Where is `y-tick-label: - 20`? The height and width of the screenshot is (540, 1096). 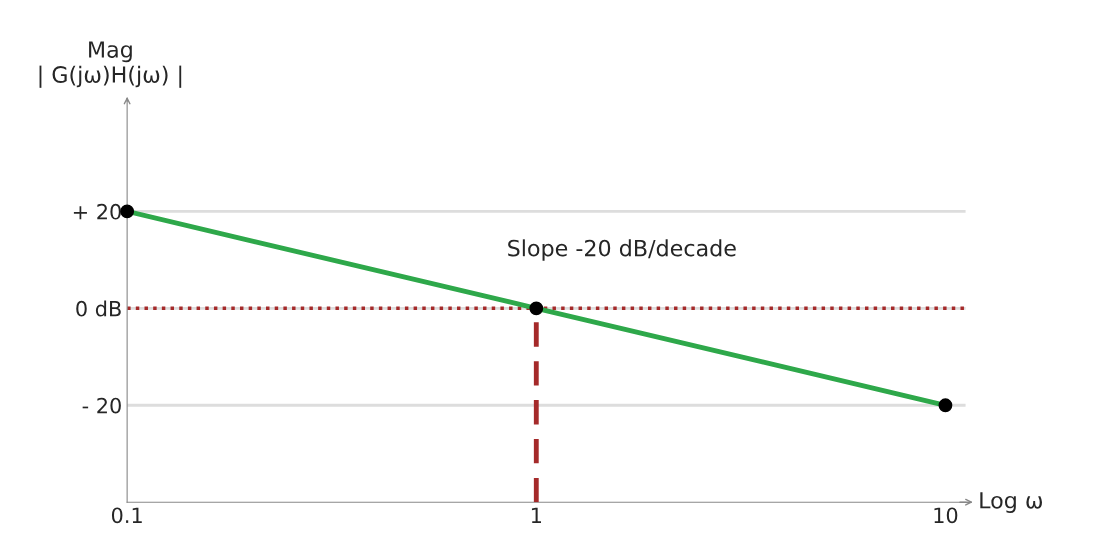
y-tick-label: - 20 is located at coordinates (101, 405).